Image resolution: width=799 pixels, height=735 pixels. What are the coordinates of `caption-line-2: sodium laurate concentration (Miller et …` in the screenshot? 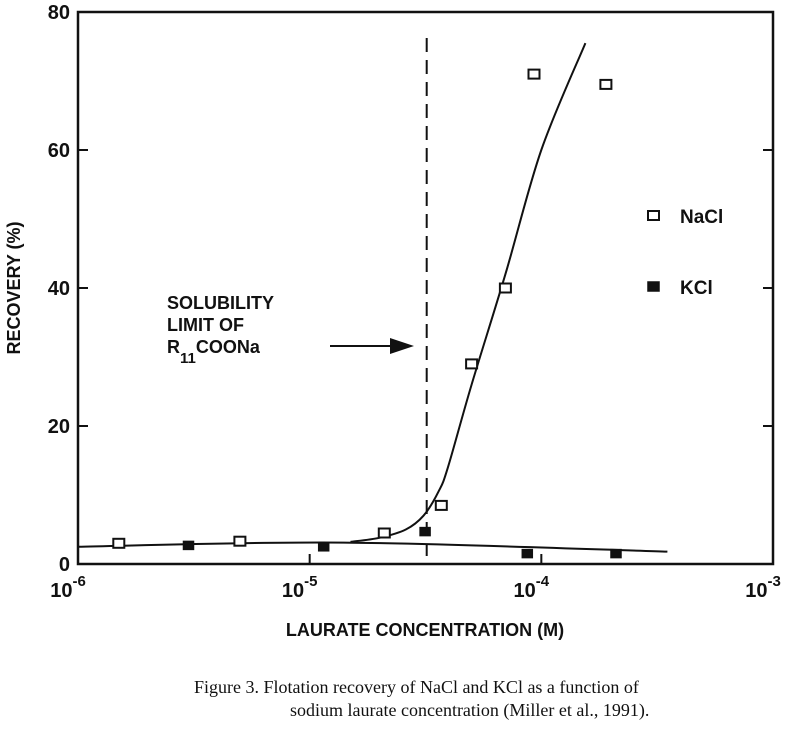 It's located at (470, 710).